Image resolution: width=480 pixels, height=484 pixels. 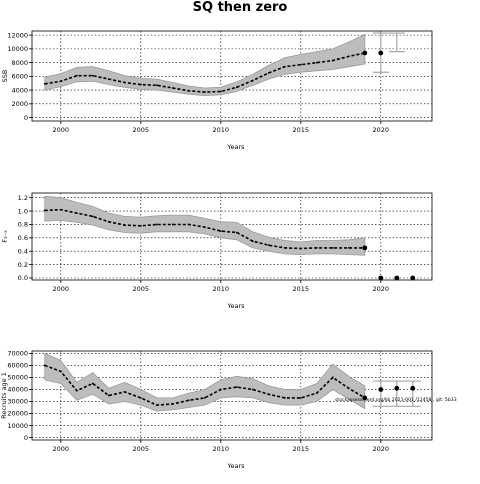 What do you see at coordinates (240, 7) in the screenshot?
I see `figure-title: SQ then zero` at bounding box center [240, 7].